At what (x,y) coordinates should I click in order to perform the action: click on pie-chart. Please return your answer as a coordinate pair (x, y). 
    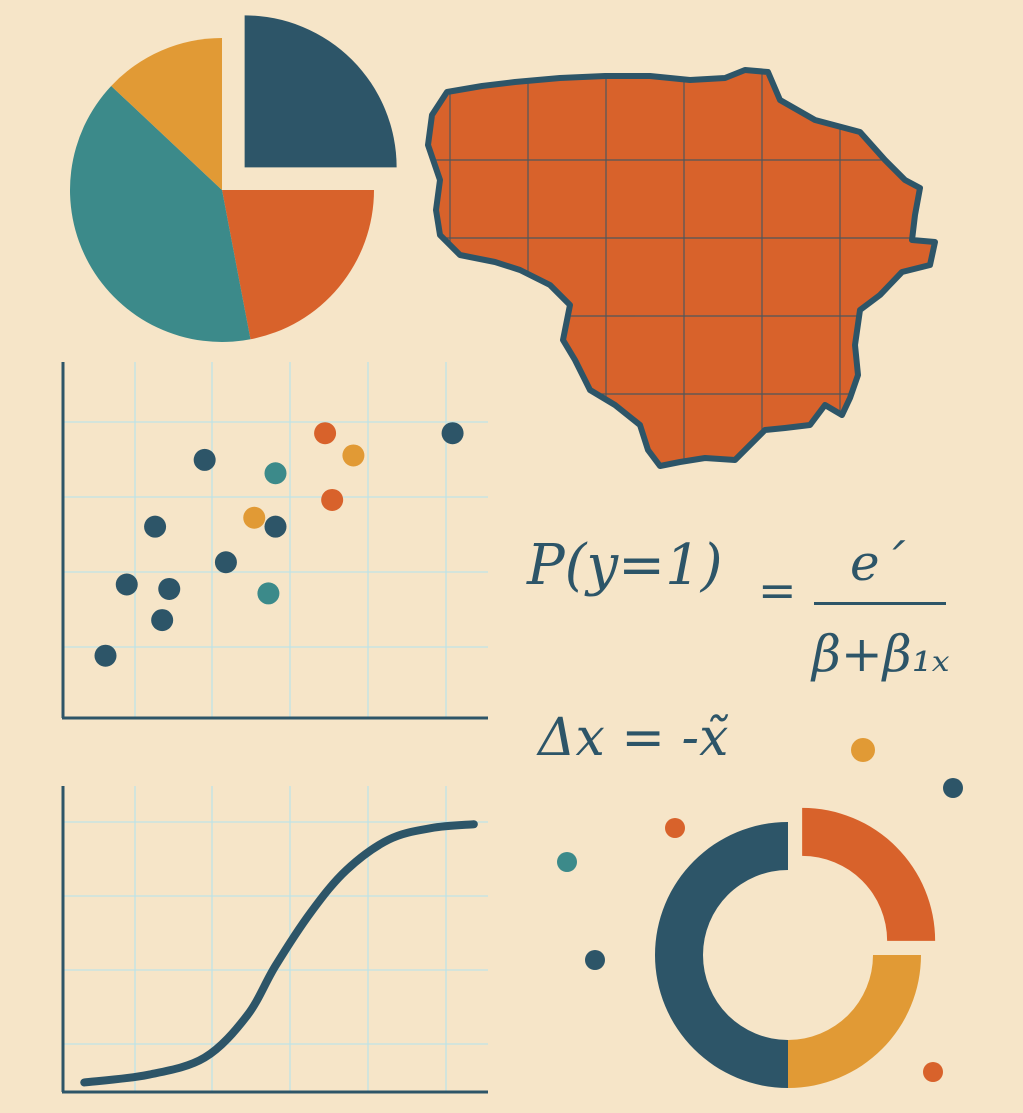
    Looking at the image, I should click on (233, 178).